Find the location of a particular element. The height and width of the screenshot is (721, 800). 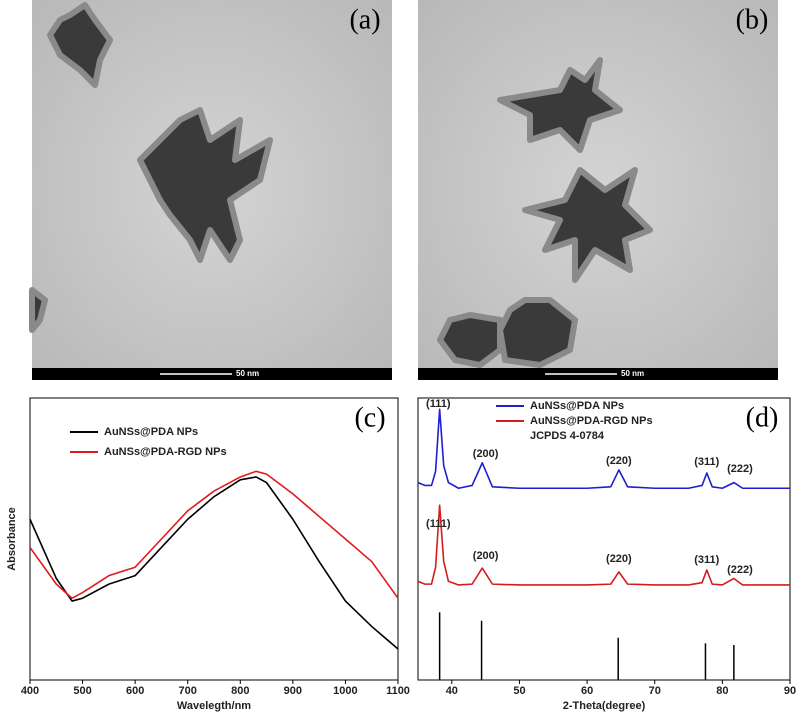

x-axis-label: Wavelegth/nm is located at coordinates (214, 706).